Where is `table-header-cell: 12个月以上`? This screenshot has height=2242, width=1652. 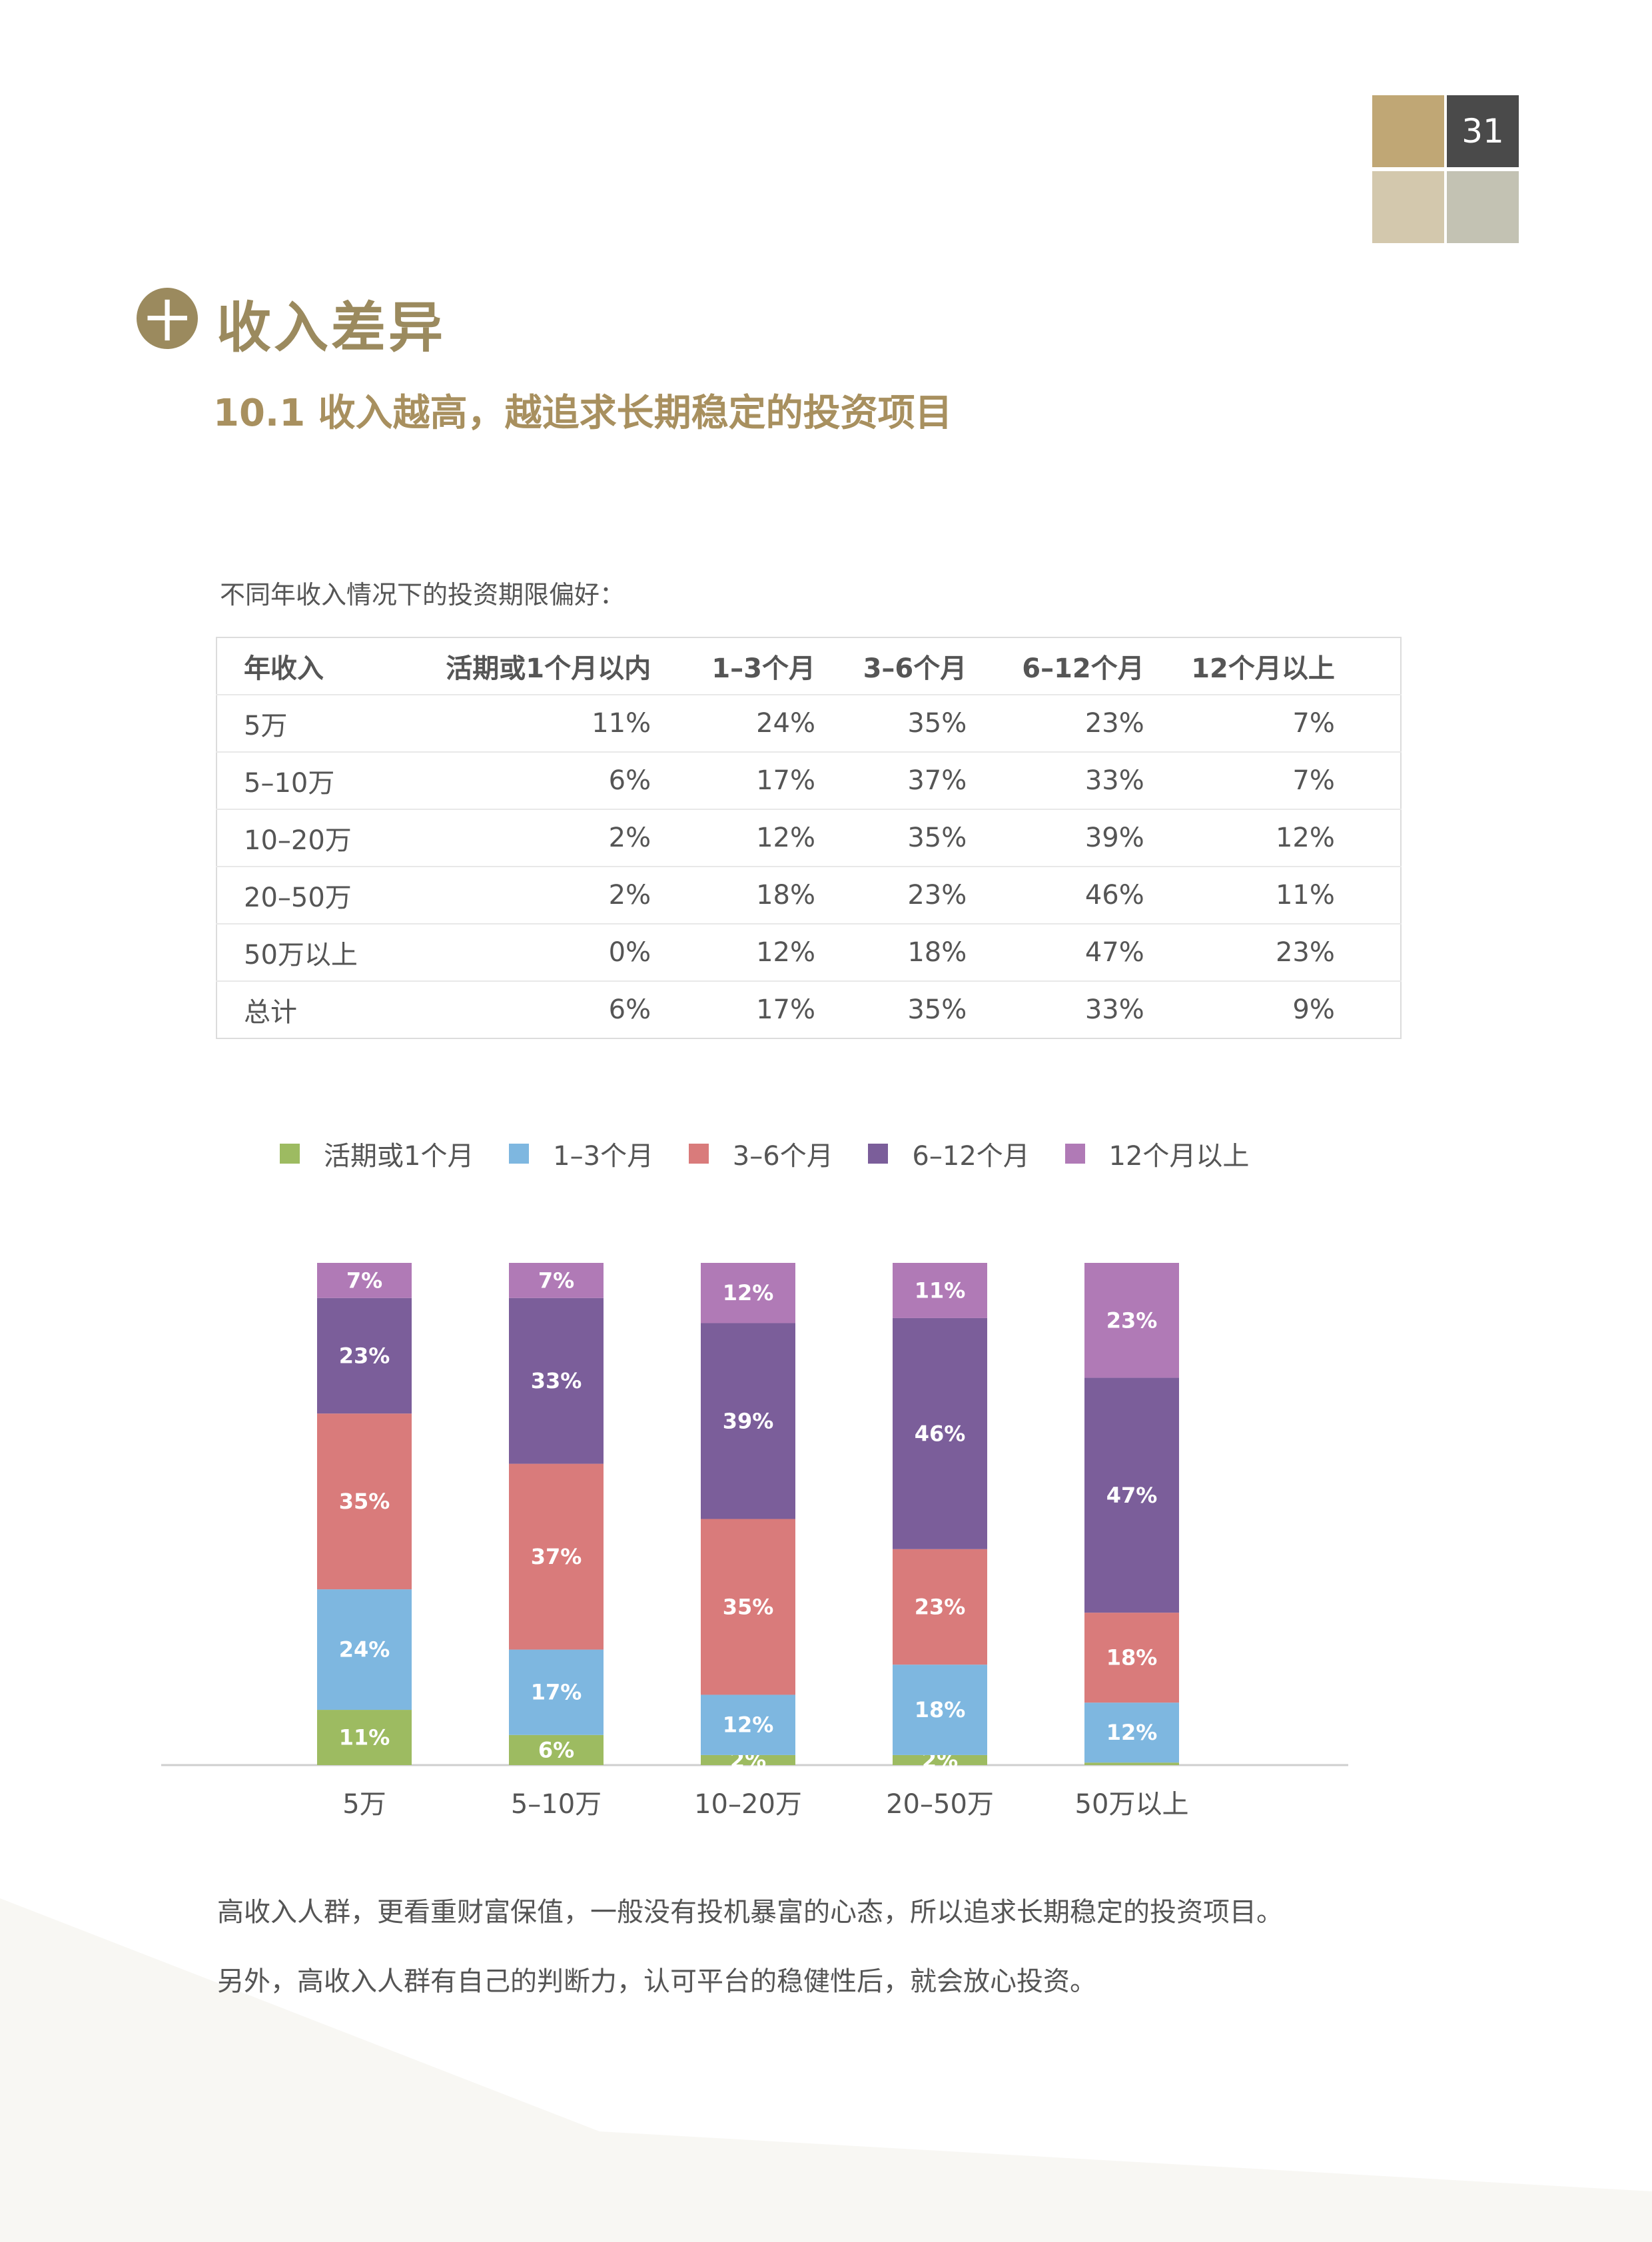 table-header-cell: 12个月以上 is located at coordinates (1263, 668).